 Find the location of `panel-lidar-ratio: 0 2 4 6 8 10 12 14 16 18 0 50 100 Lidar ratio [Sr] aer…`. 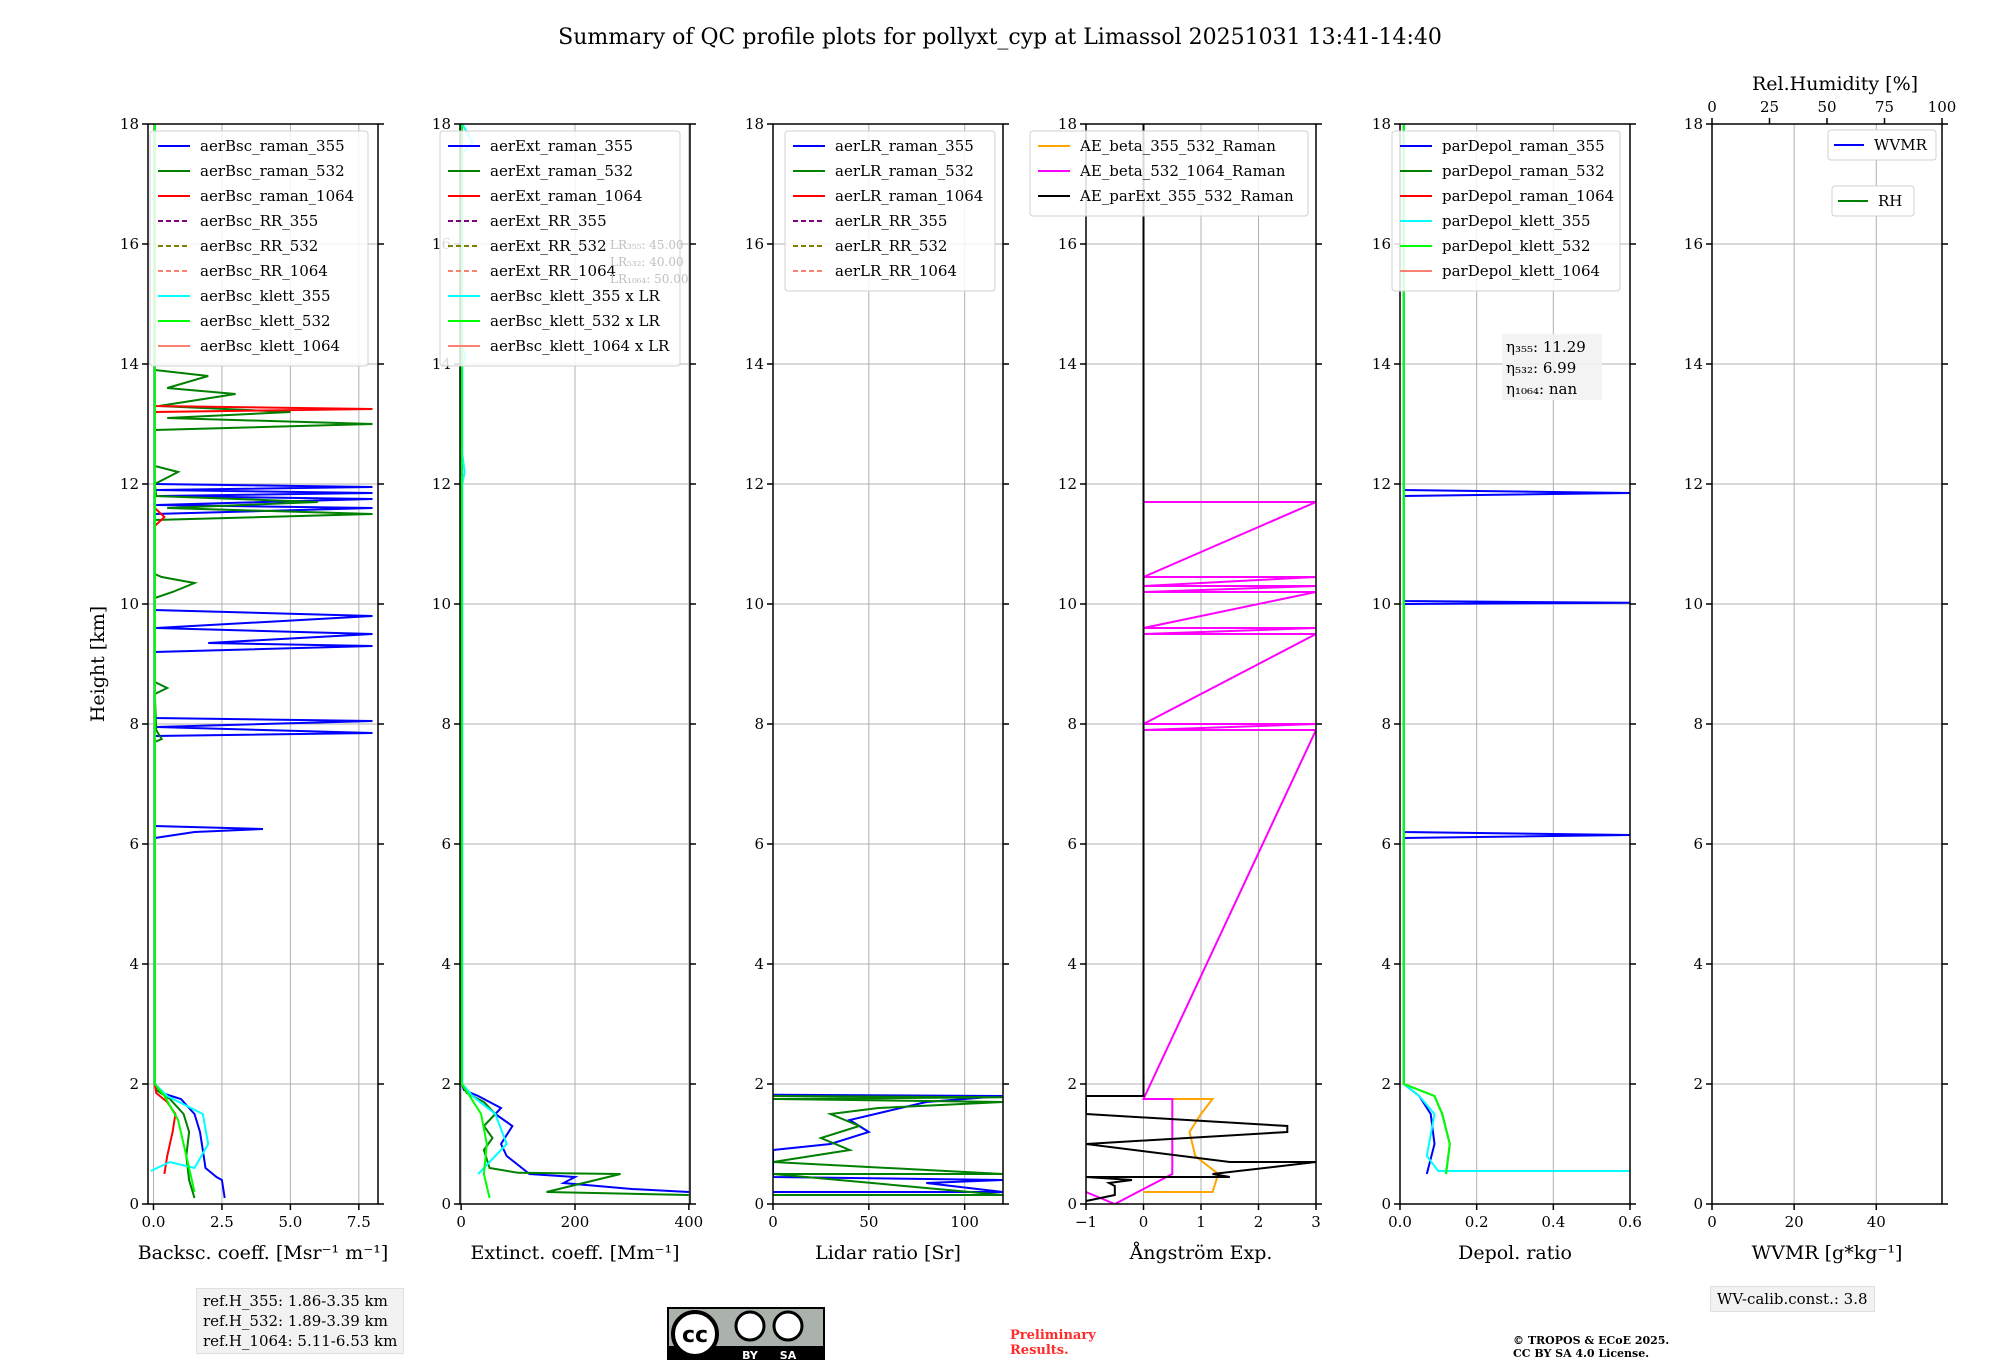

panel-lidar-ratio: 0 2 4 6 8 10 12 14 16 18 0 50 100 Lidar ratio [Sr] aer… is located at coordinates (877, 689).